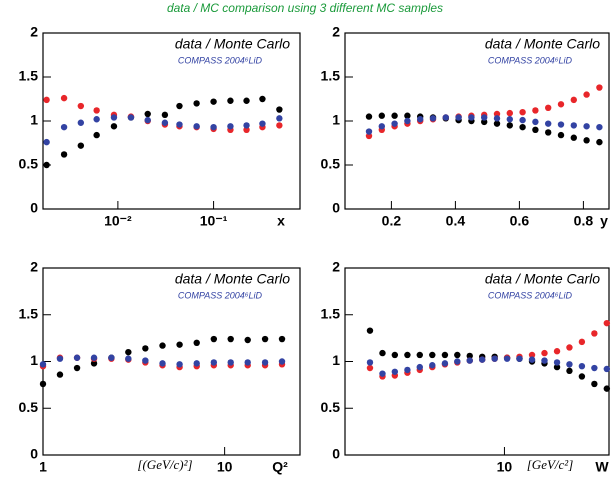  Describe the element at coordinates (118, 221) in the screenshot. I see `x-tick-label: 10⁻²` at that location.